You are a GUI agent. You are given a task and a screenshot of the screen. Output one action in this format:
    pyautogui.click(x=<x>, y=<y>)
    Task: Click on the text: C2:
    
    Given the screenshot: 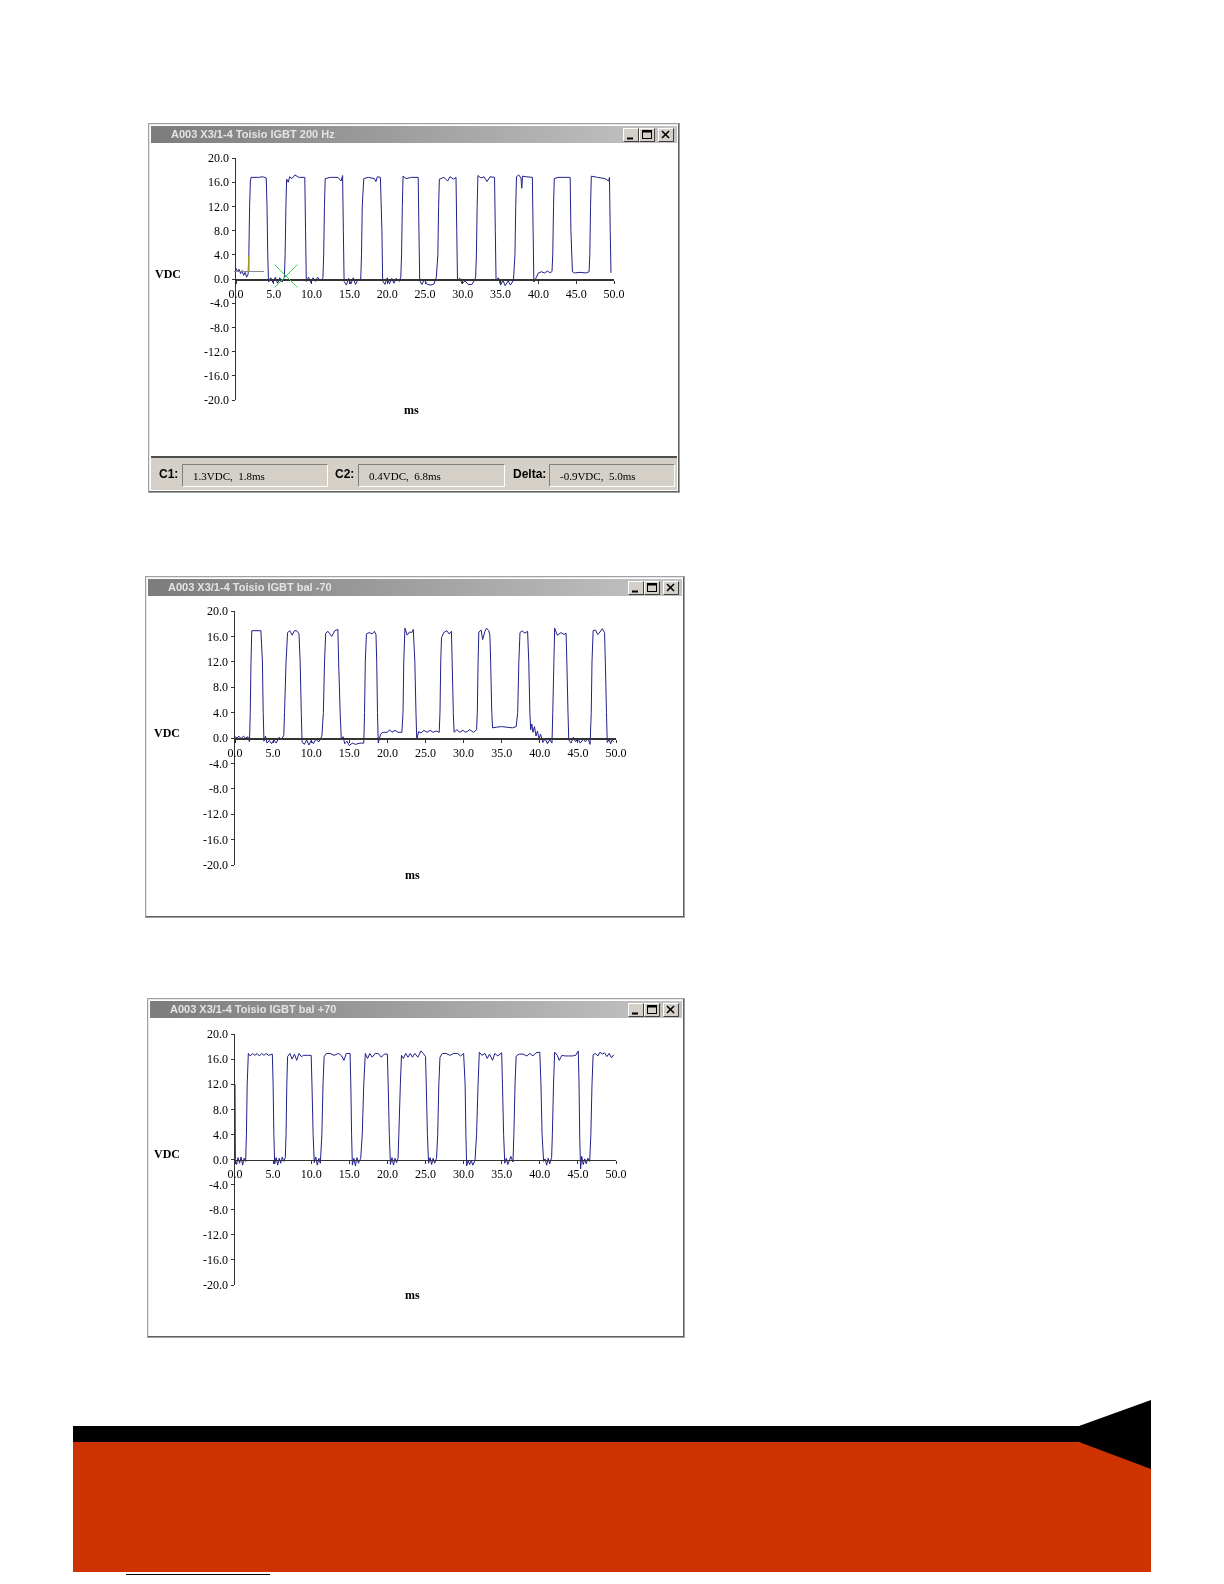 What is the action you would take?
    pyautogui.click(x=345, y=474)
    